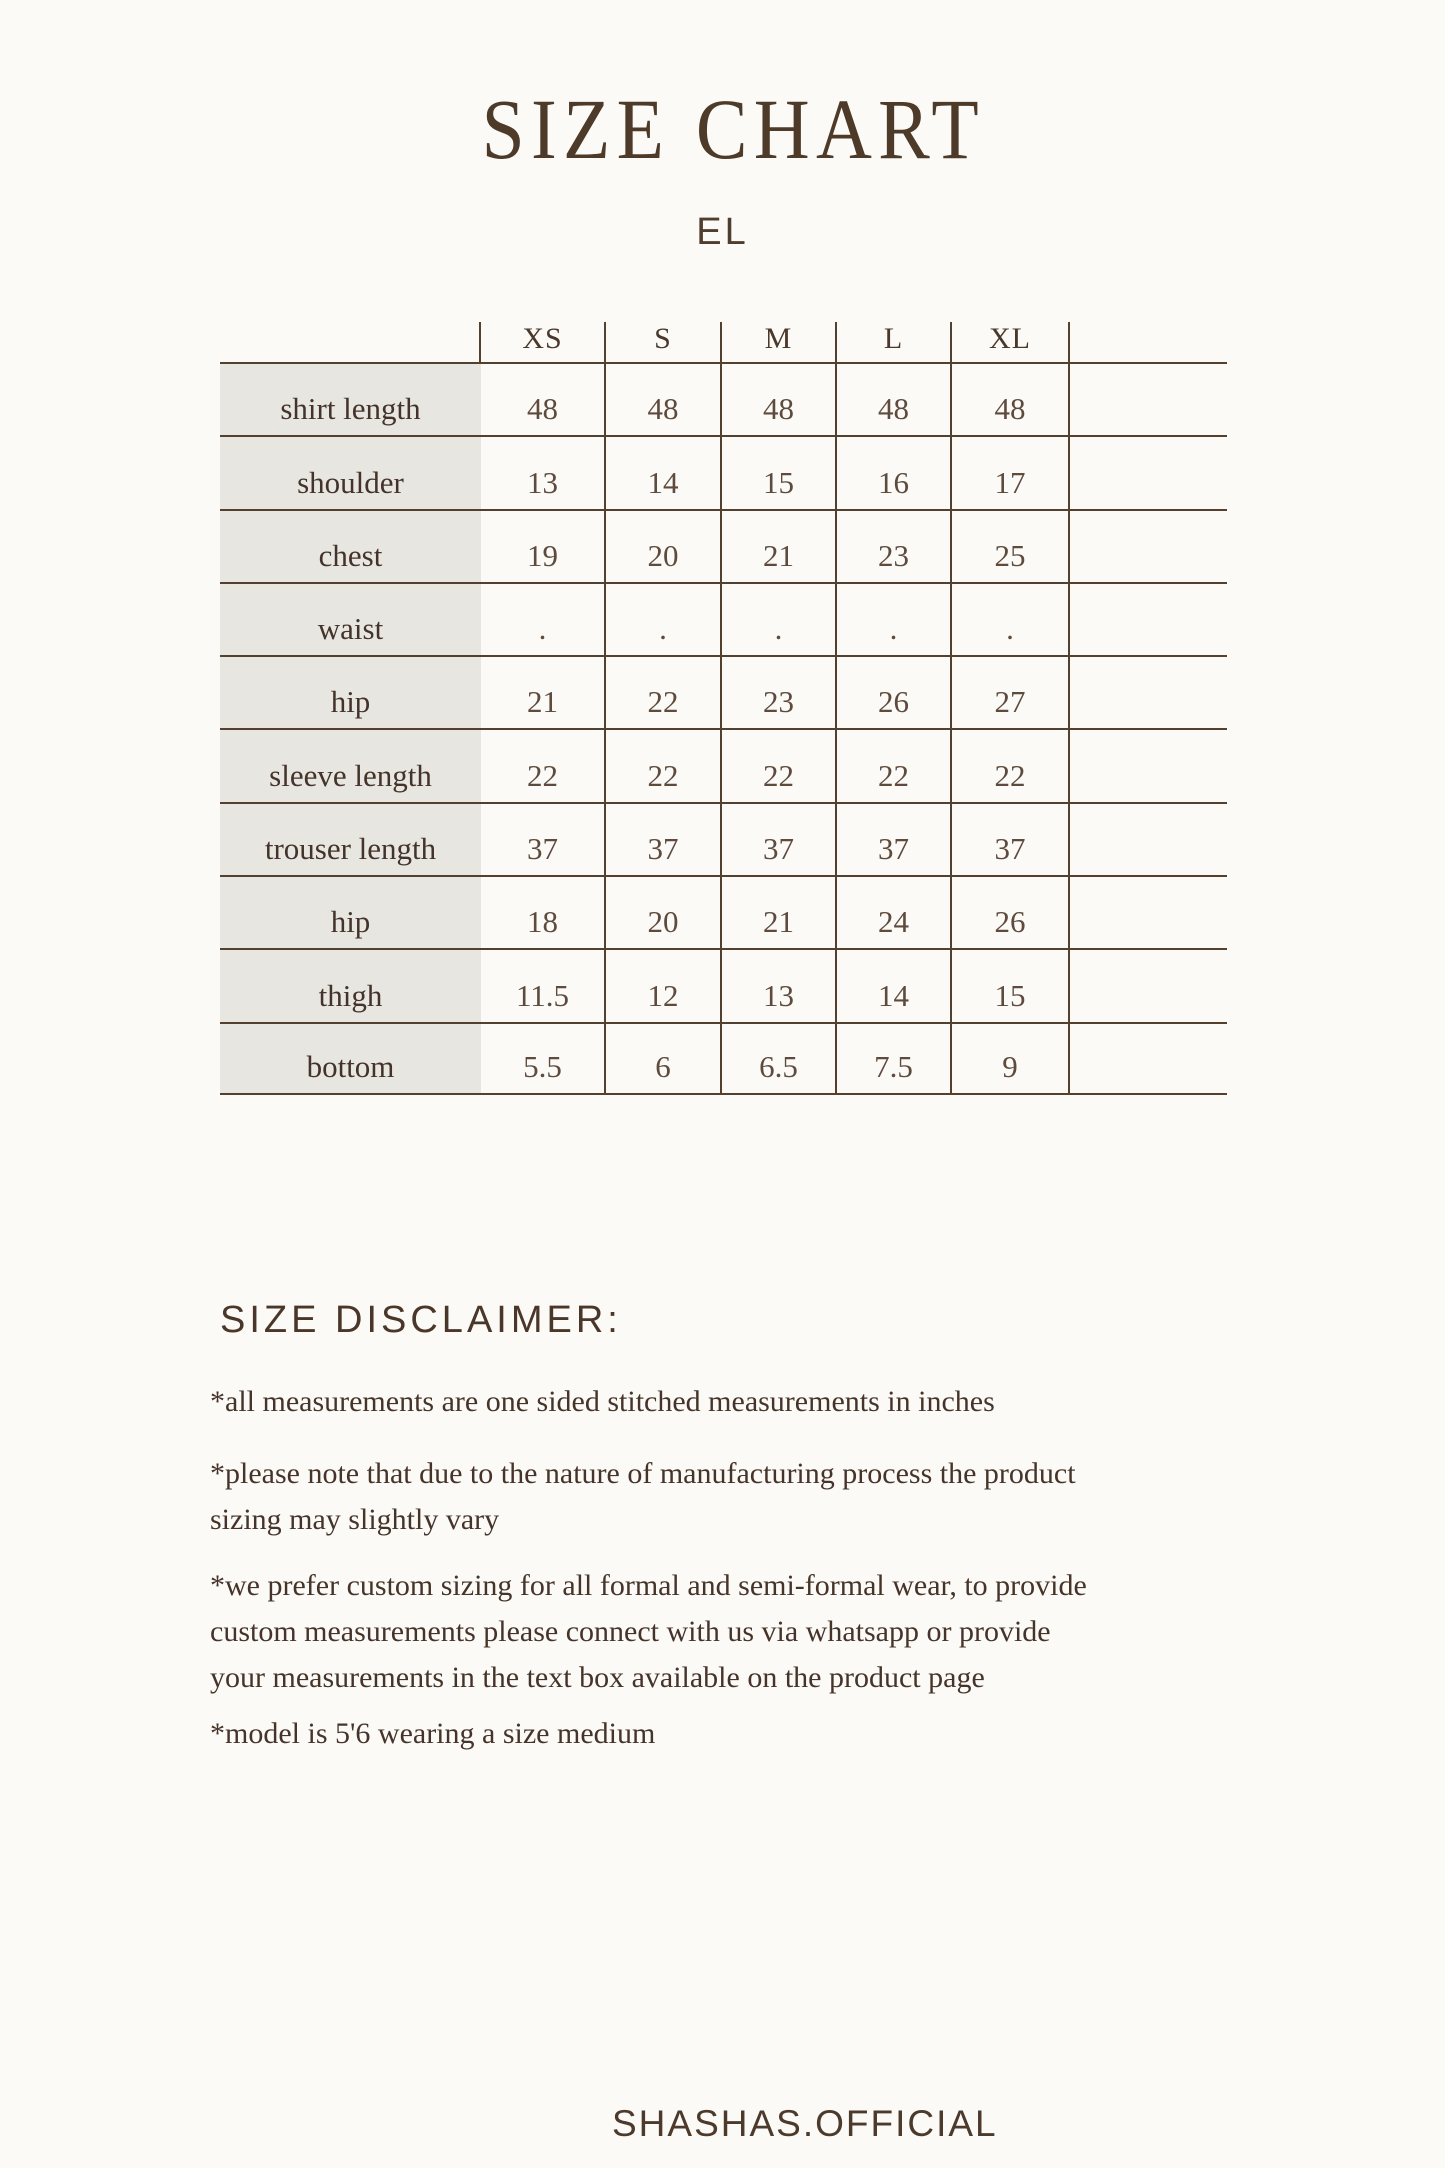 The image size is (1445, 2168). Describe the element at coordinates (722, 232) in the screenshot. I see `page-subtitle: EL` at that location.